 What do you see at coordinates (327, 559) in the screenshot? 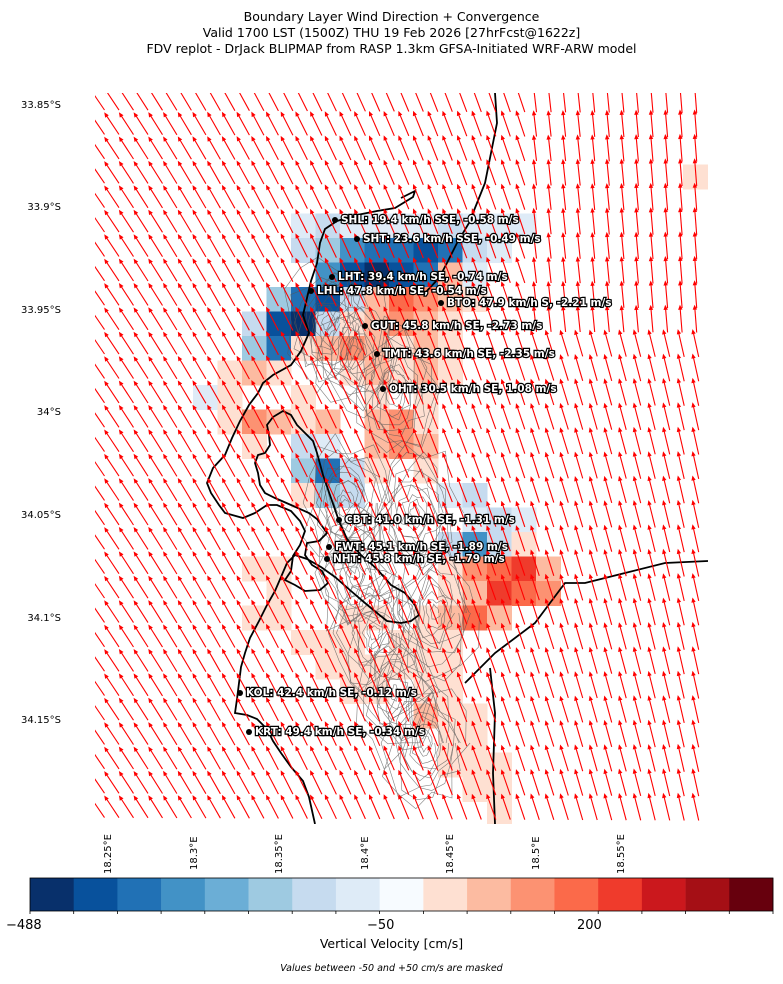
I see `station-dot` at bounding box center [327, 559].